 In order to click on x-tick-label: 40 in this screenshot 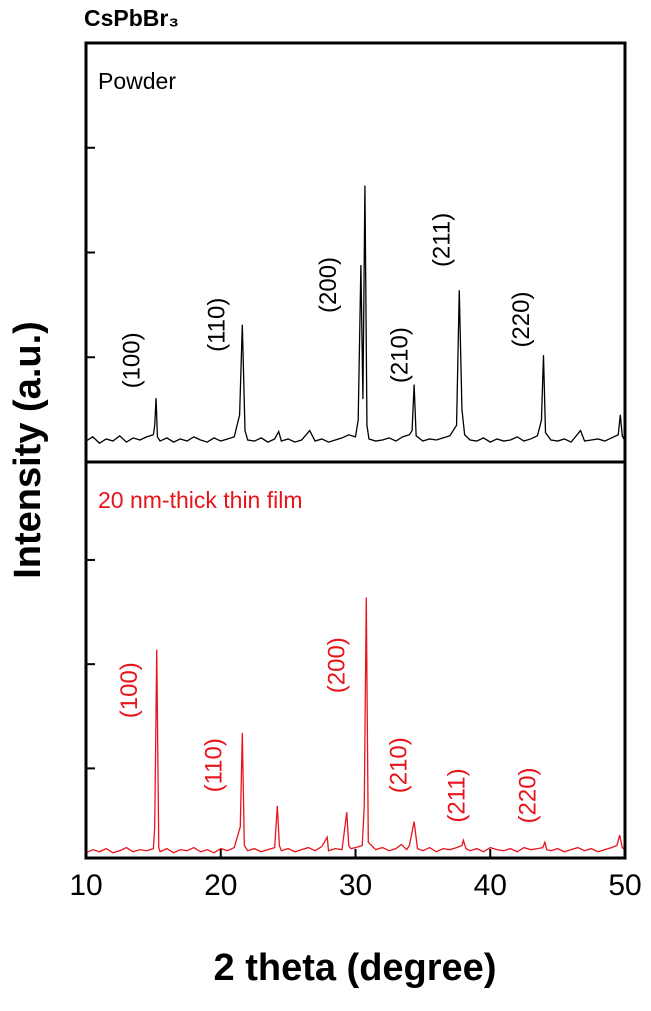, I will do `click(490, 885)`.